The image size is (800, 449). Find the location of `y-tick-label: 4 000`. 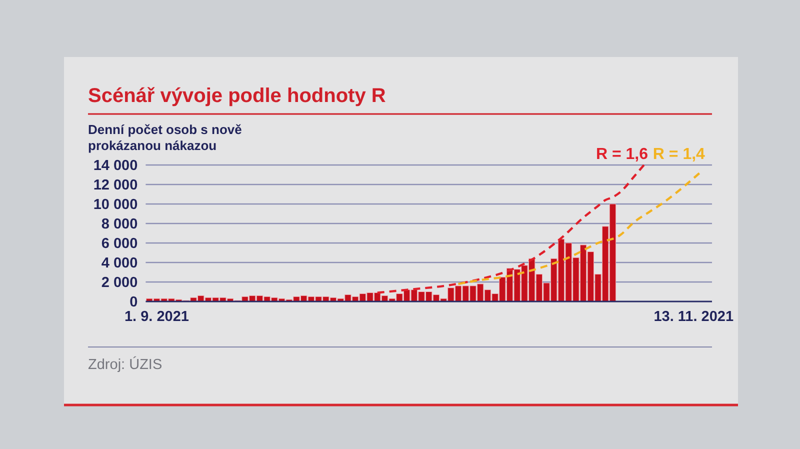

y-tick-label: 4 000 is located at coordinates (119, 264).